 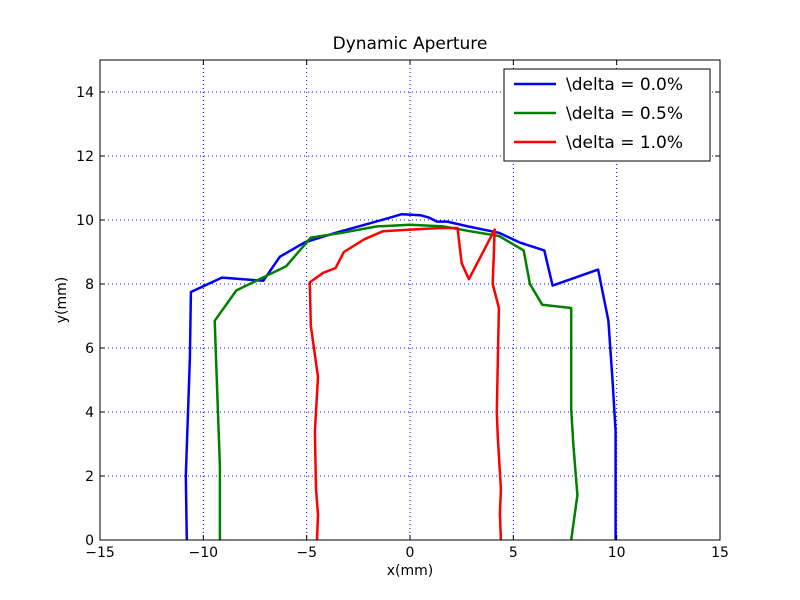 What do you see at coordinates (85, 93) in the screenshot?
I see `y-tick-label: 14` at bounding box center [85, 93].